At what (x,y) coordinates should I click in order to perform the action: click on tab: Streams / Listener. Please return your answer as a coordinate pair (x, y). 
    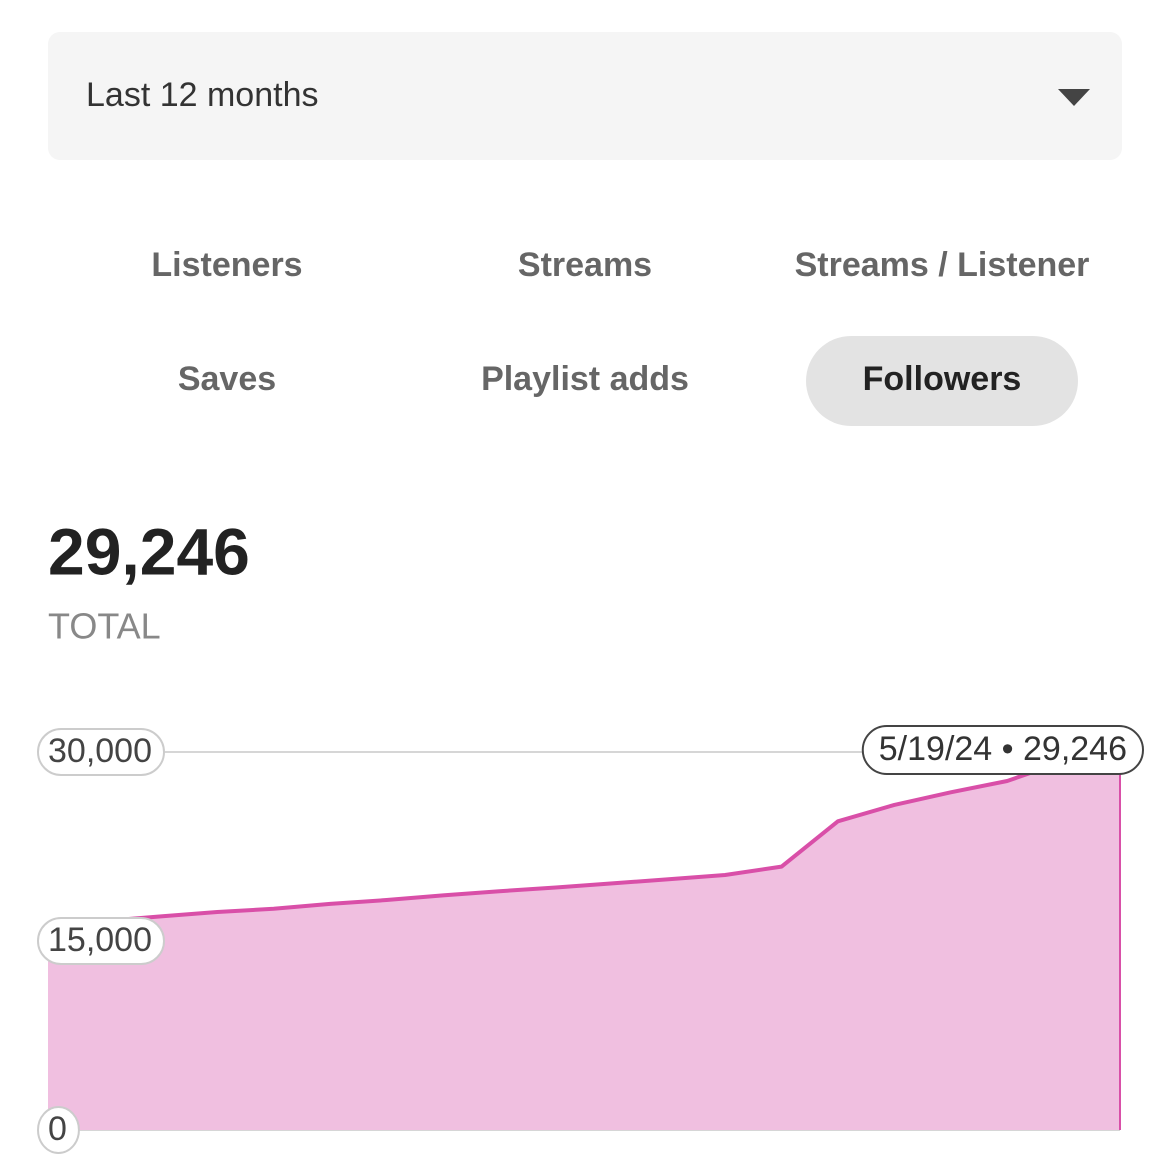
    Looking at the image, I should click on (942, 265).